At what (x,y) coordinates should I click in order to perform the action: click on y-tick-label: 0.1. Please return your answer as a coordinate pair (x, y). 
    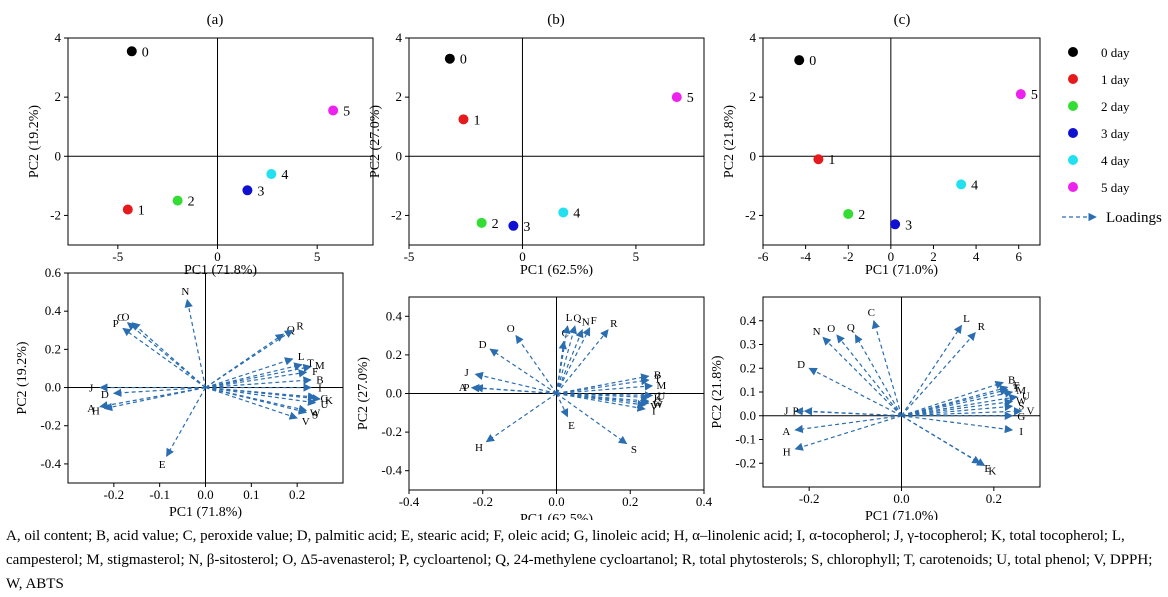
    Looking at the image, I should click on (748, 391).